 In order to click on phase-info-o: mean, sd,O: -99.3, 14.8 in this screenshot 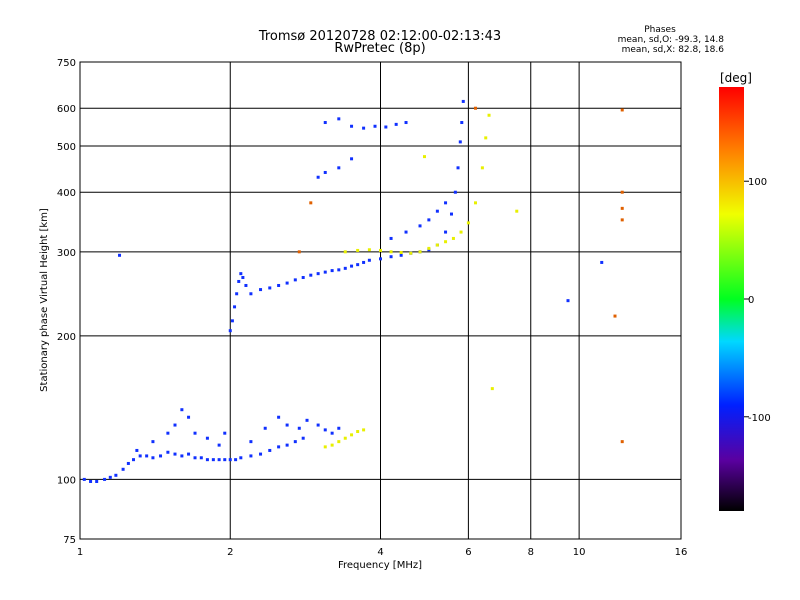, I will do `click(671, 40)`.